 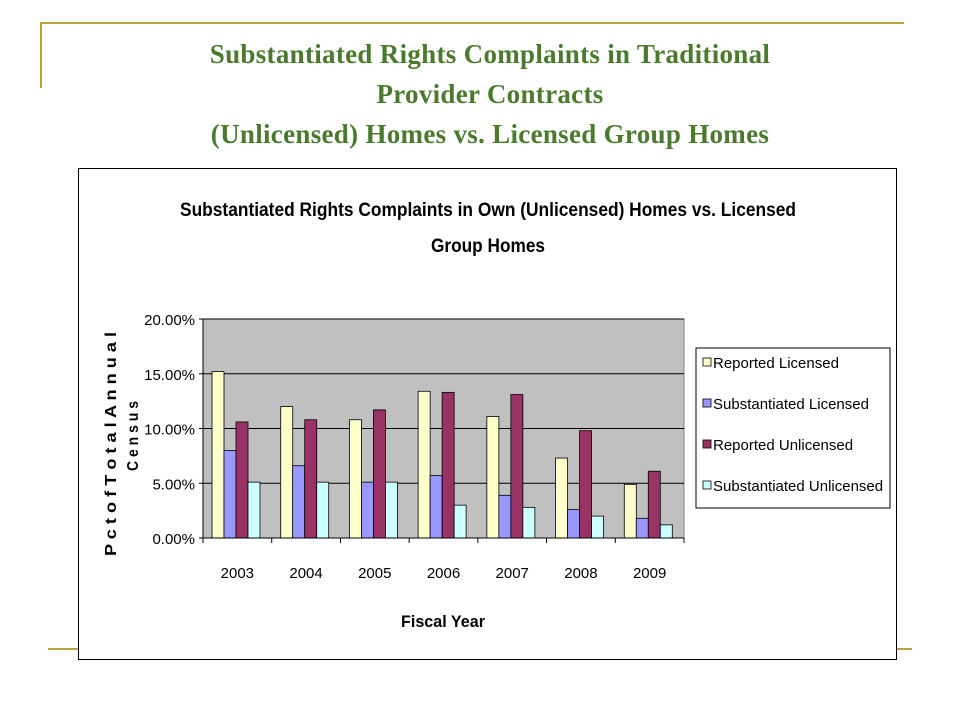 I want to click on chart-title-line-2: Group Homes, so click(x=488, y=246).